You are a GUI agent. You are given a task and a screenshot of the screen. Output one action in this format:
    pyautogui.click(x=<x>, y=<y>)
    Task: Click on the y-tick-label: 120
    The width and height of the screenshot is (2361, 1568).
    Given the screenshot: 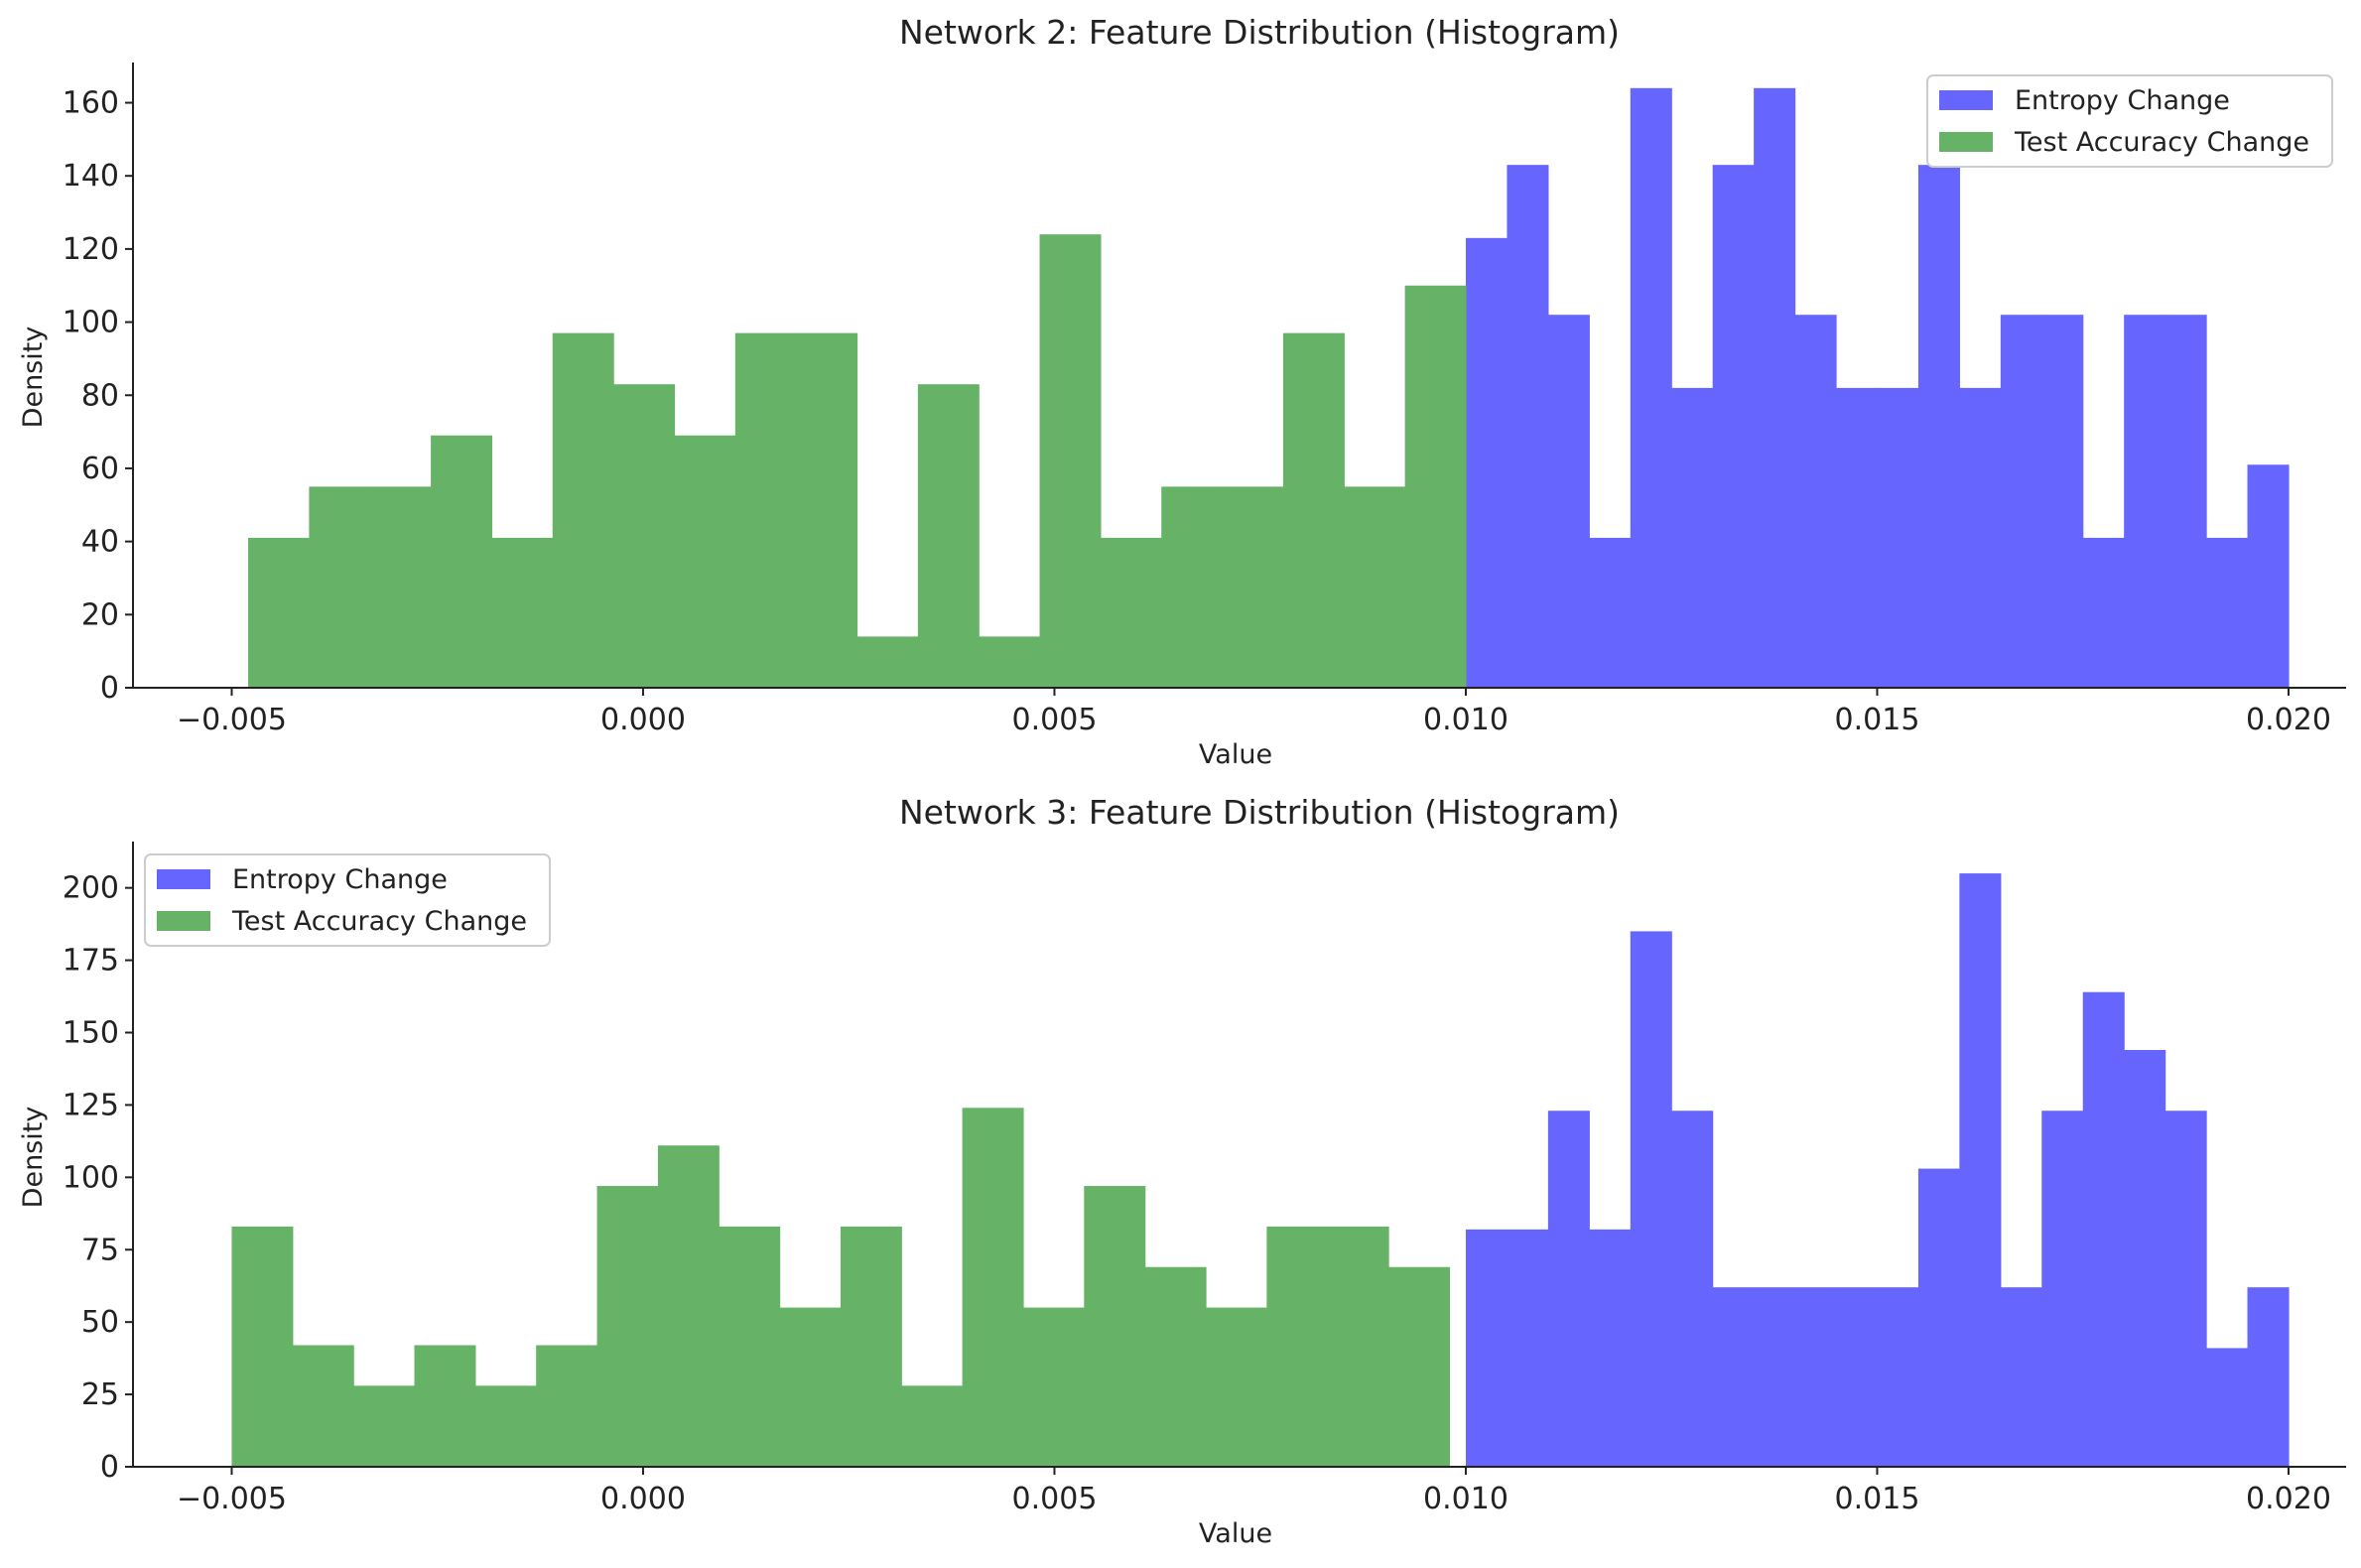 What is the action you would take?
    pyautogui.click(x=91, y=249)
    